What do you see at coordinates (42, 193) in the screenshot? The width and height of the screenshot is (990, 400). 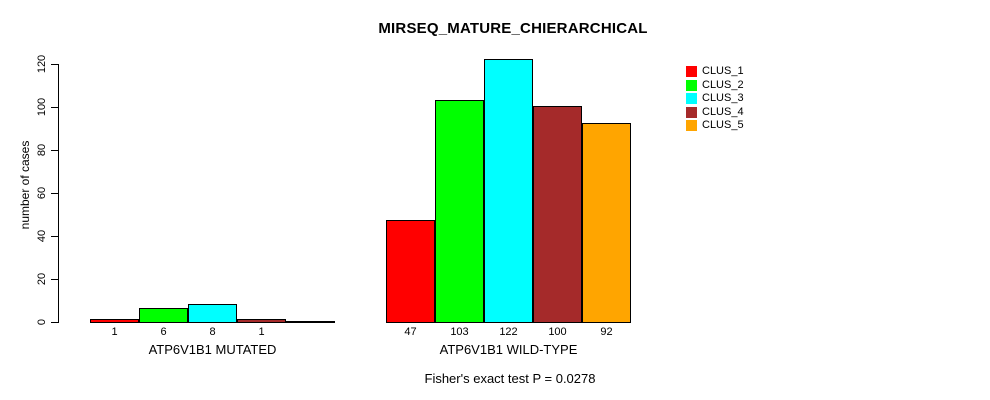 I see `y-tick-label: 60` at bounding box center [42, 193].